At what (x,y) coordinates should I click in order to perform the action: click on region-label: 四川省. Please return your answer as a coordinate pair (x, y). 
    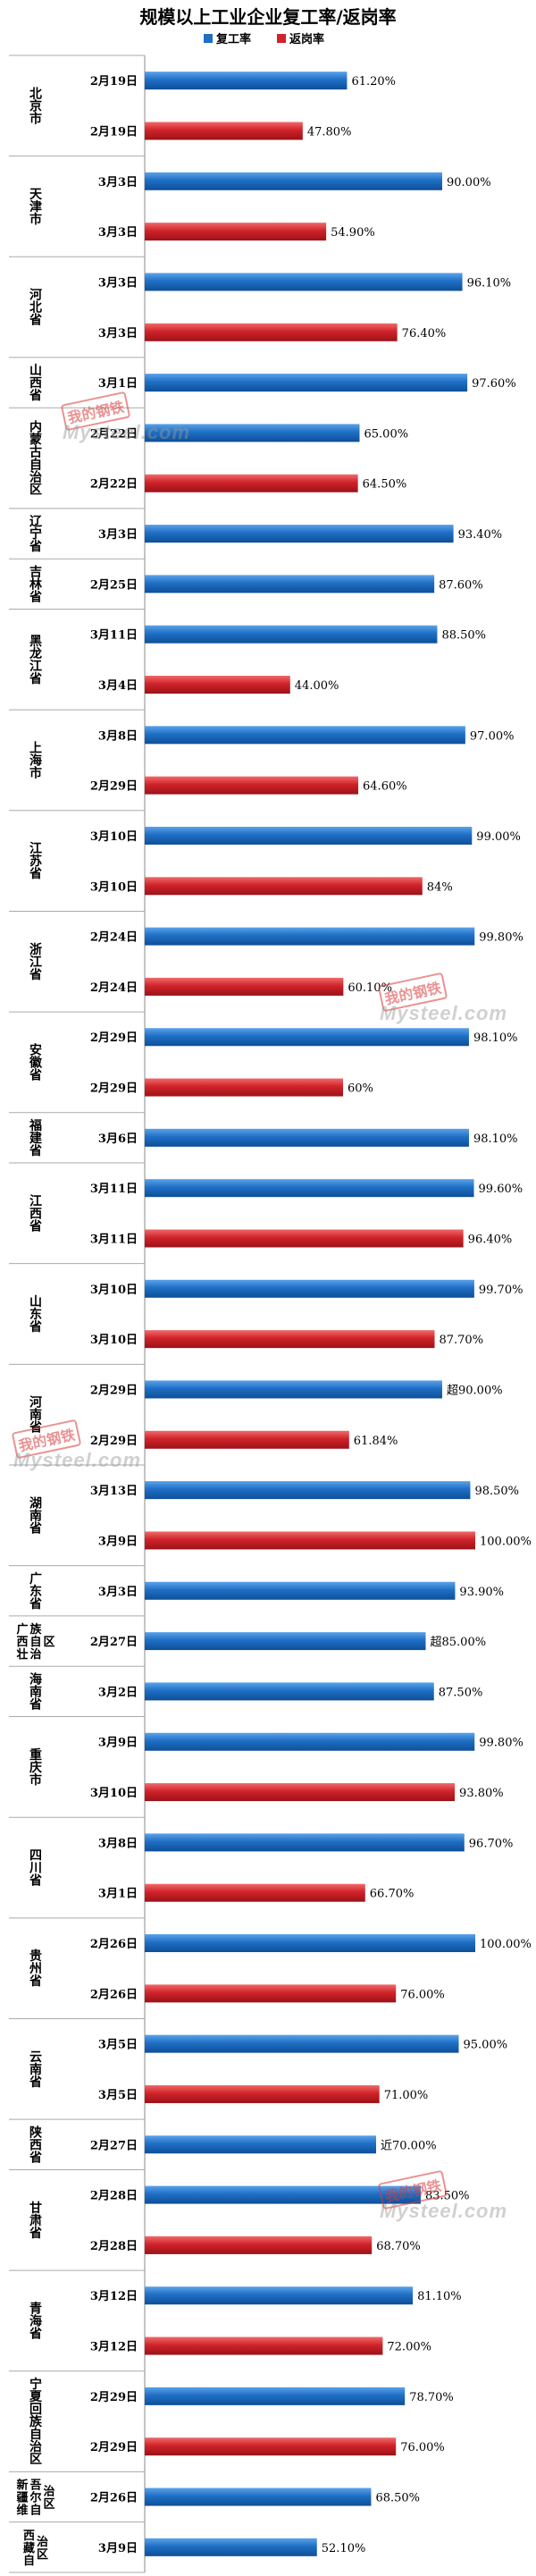
    Looking at the image, I should click on (35, 1869).